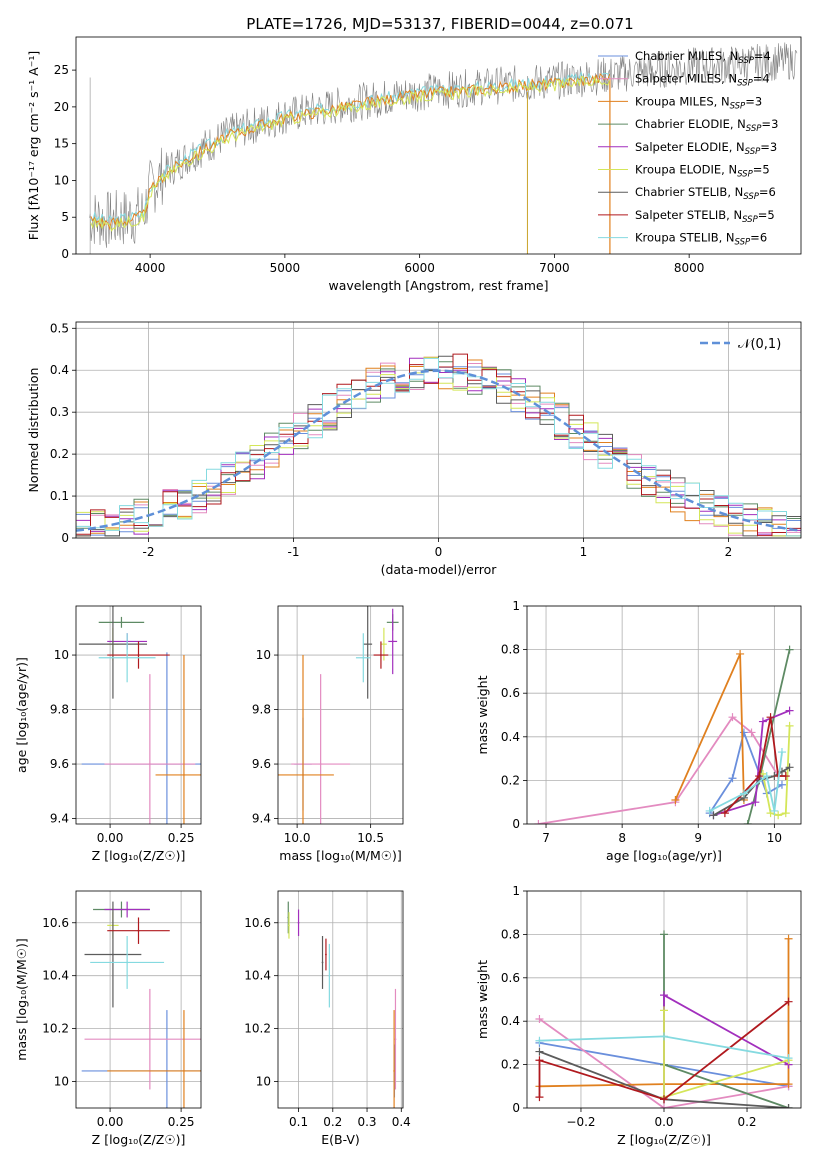  Describe the element at coordinates (758, 101) in the screenshot. I see `legend-nssp-value: 3` at that location.